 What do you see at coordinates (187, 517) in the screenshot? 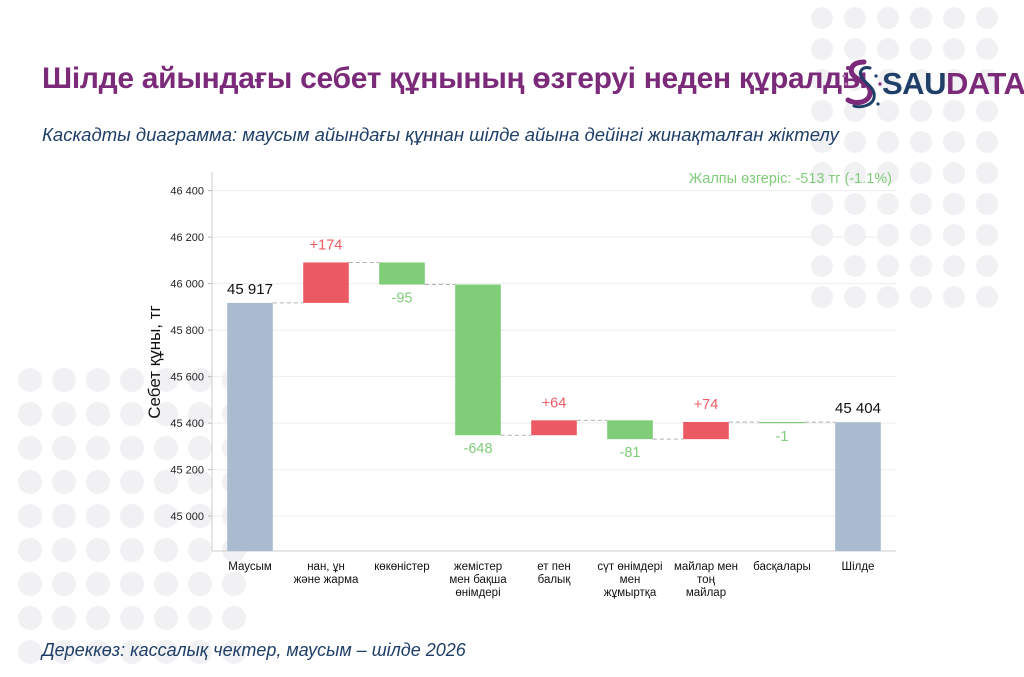
I see `y-tick-label: 45 000` at bounding box center [187, 517].